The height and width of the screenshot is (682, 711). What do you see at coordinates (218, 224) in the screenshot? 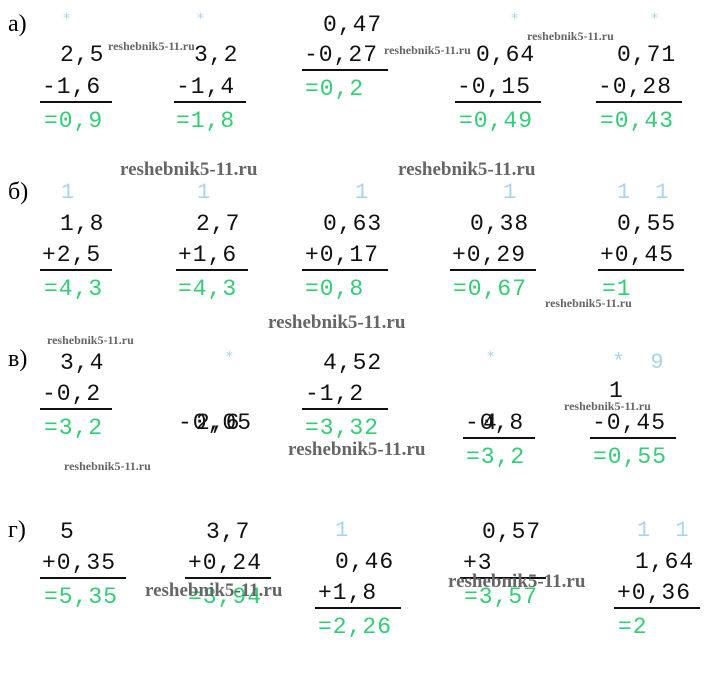
I see `addend-1: 2,7` at bounding box center [218, 224].